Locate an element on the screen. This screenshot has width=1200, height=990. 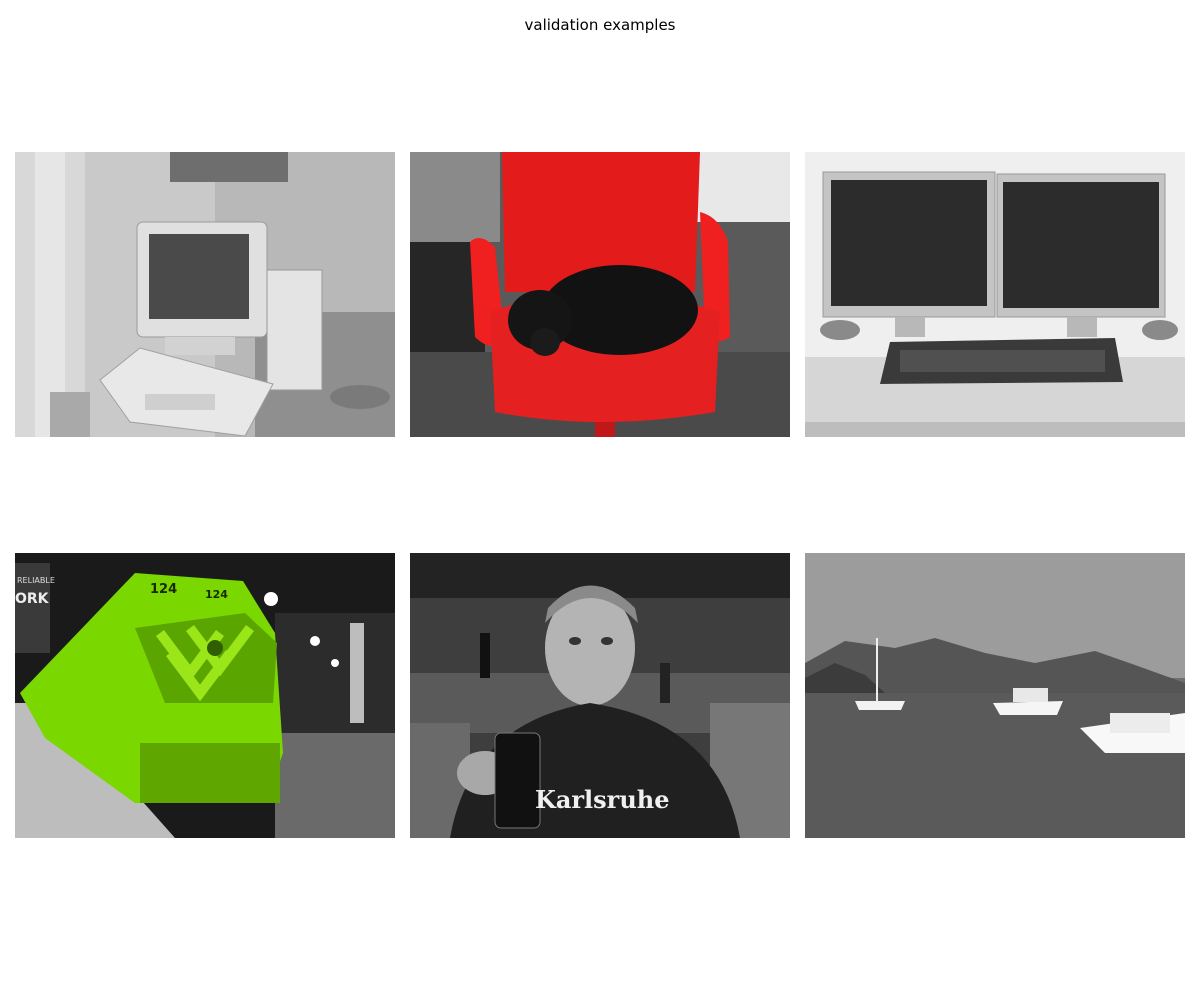
panel-boats is located at coordinates (995, 695).